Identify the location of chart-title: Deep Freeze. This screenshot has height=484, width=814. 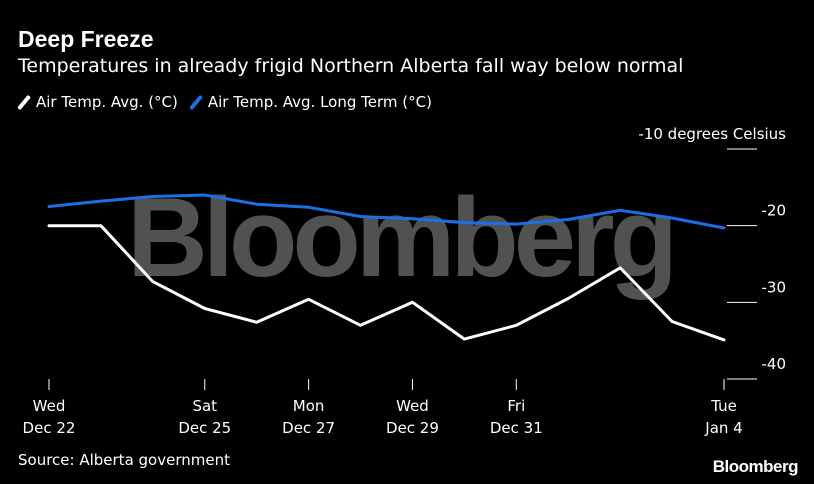
(86, 39).